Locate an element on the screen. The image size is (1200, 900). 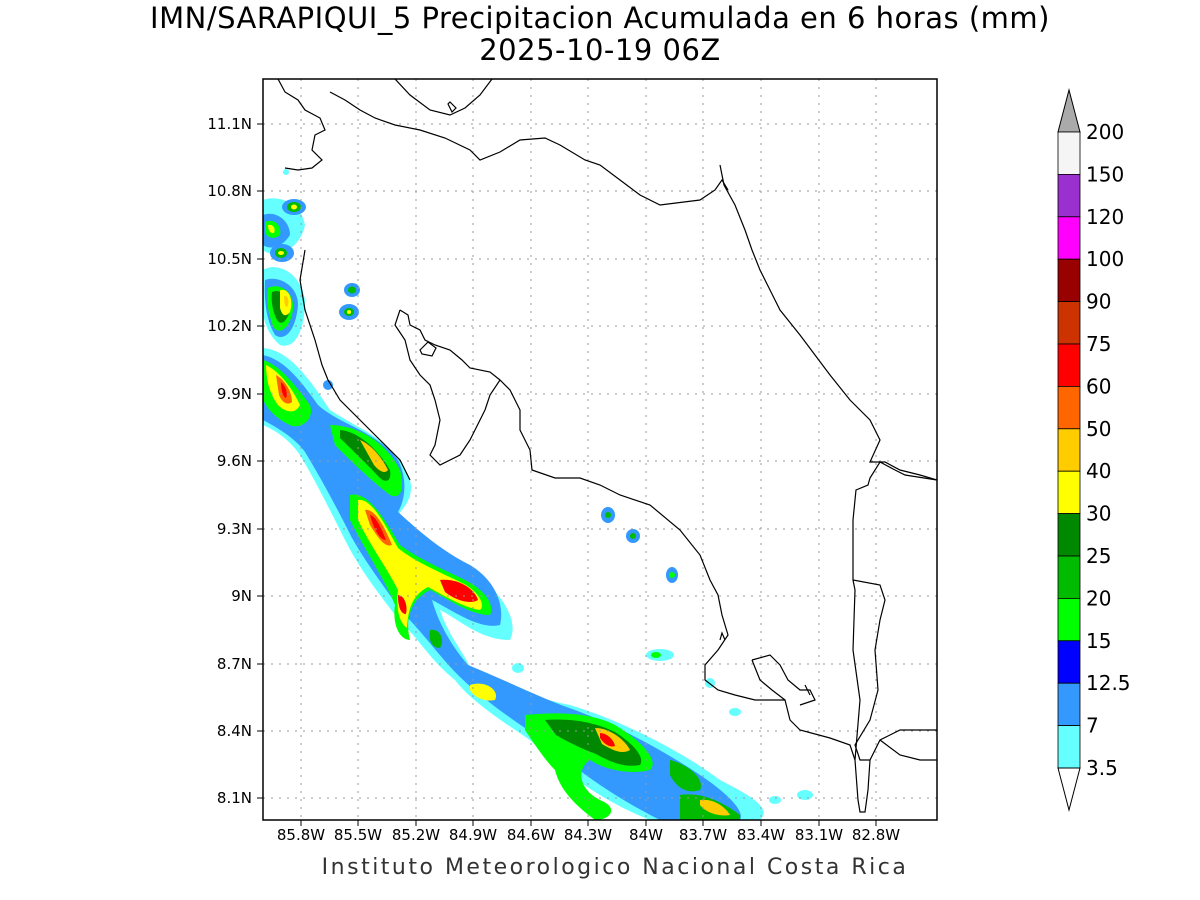
lon-tick-label: 84.6W is located at coordinates (531, 835).